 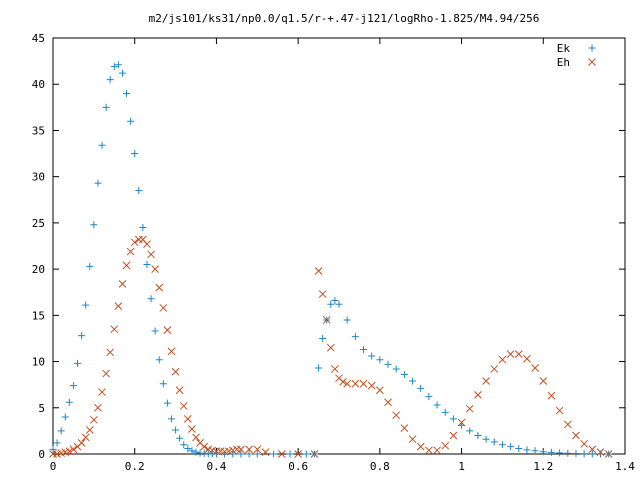 I want to click on y-tick-label: 15, so click(x=38, y=315).